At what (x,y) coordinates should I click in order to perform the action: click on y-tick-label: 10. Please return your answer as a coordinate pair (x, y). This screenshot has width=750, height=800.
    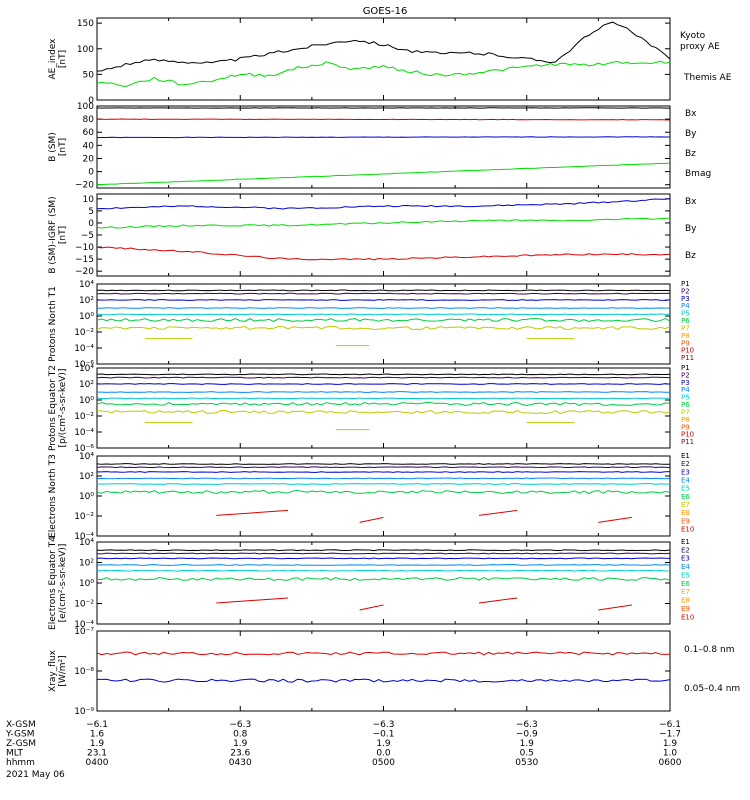
    Looking at the image, I should click on (89, 200).